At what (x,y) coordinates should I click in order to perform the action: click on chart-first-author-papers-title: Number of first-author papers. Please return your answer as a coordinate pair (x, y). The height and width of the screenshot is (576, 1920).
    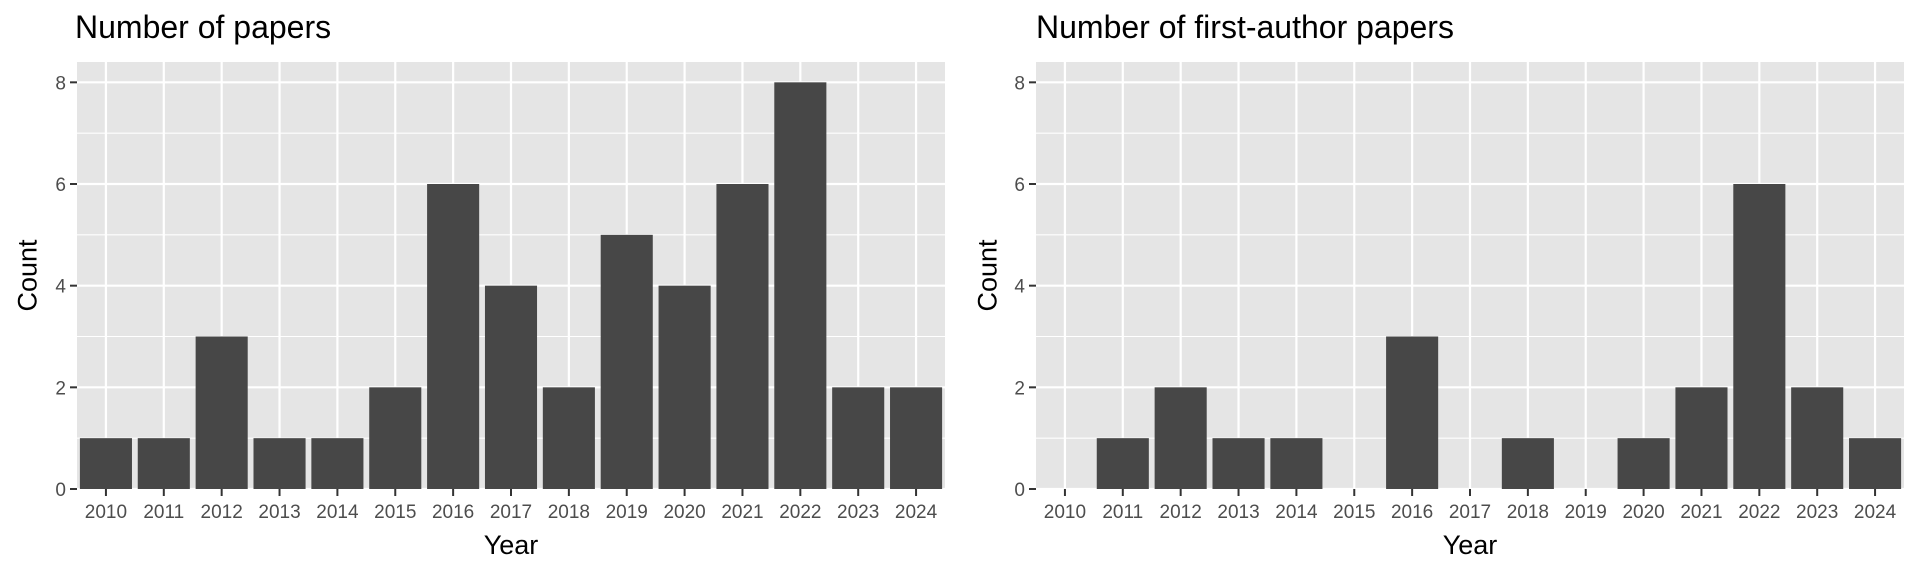
    Looking at the image, I should click on (1245, 27).